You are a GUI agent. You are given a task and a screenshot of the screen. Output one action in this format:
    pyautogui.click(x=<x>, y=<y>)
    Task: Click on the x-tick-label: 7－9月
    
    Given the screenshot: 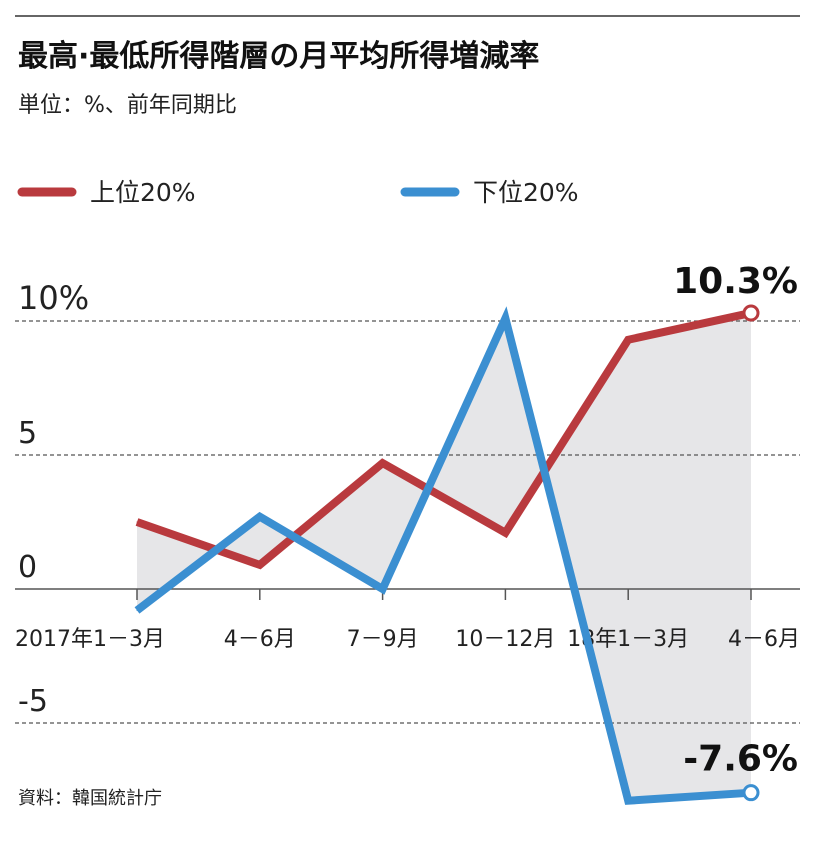 What is the action you would take?
    pyautogui.click(x=383, y=639)
    